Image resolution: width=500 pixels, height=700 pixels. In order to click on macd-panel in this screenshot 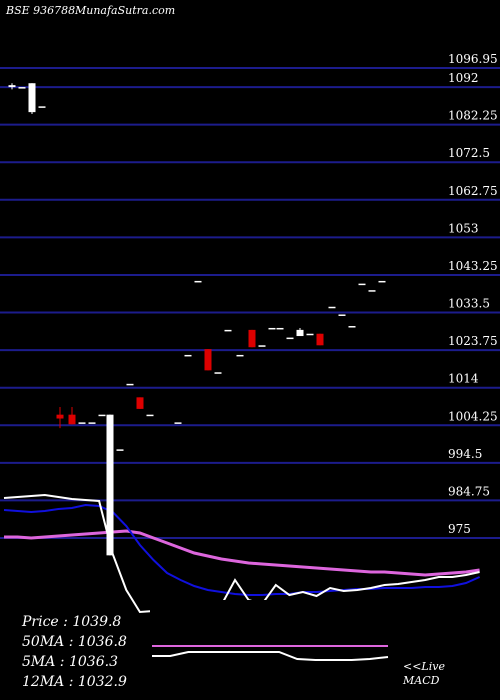, I will do `click(270, 653)`.